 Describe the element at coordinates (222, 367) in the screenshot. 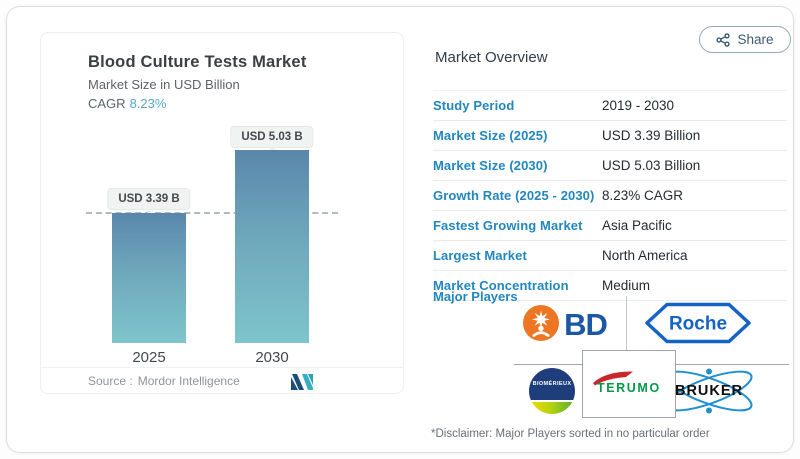

I see `source-divider` at that location.